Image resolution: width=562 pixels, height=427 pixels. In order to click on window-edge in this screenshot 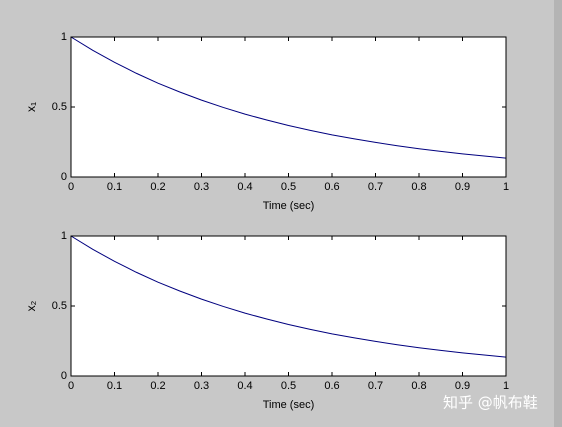, I will do `click(558, 213)`.